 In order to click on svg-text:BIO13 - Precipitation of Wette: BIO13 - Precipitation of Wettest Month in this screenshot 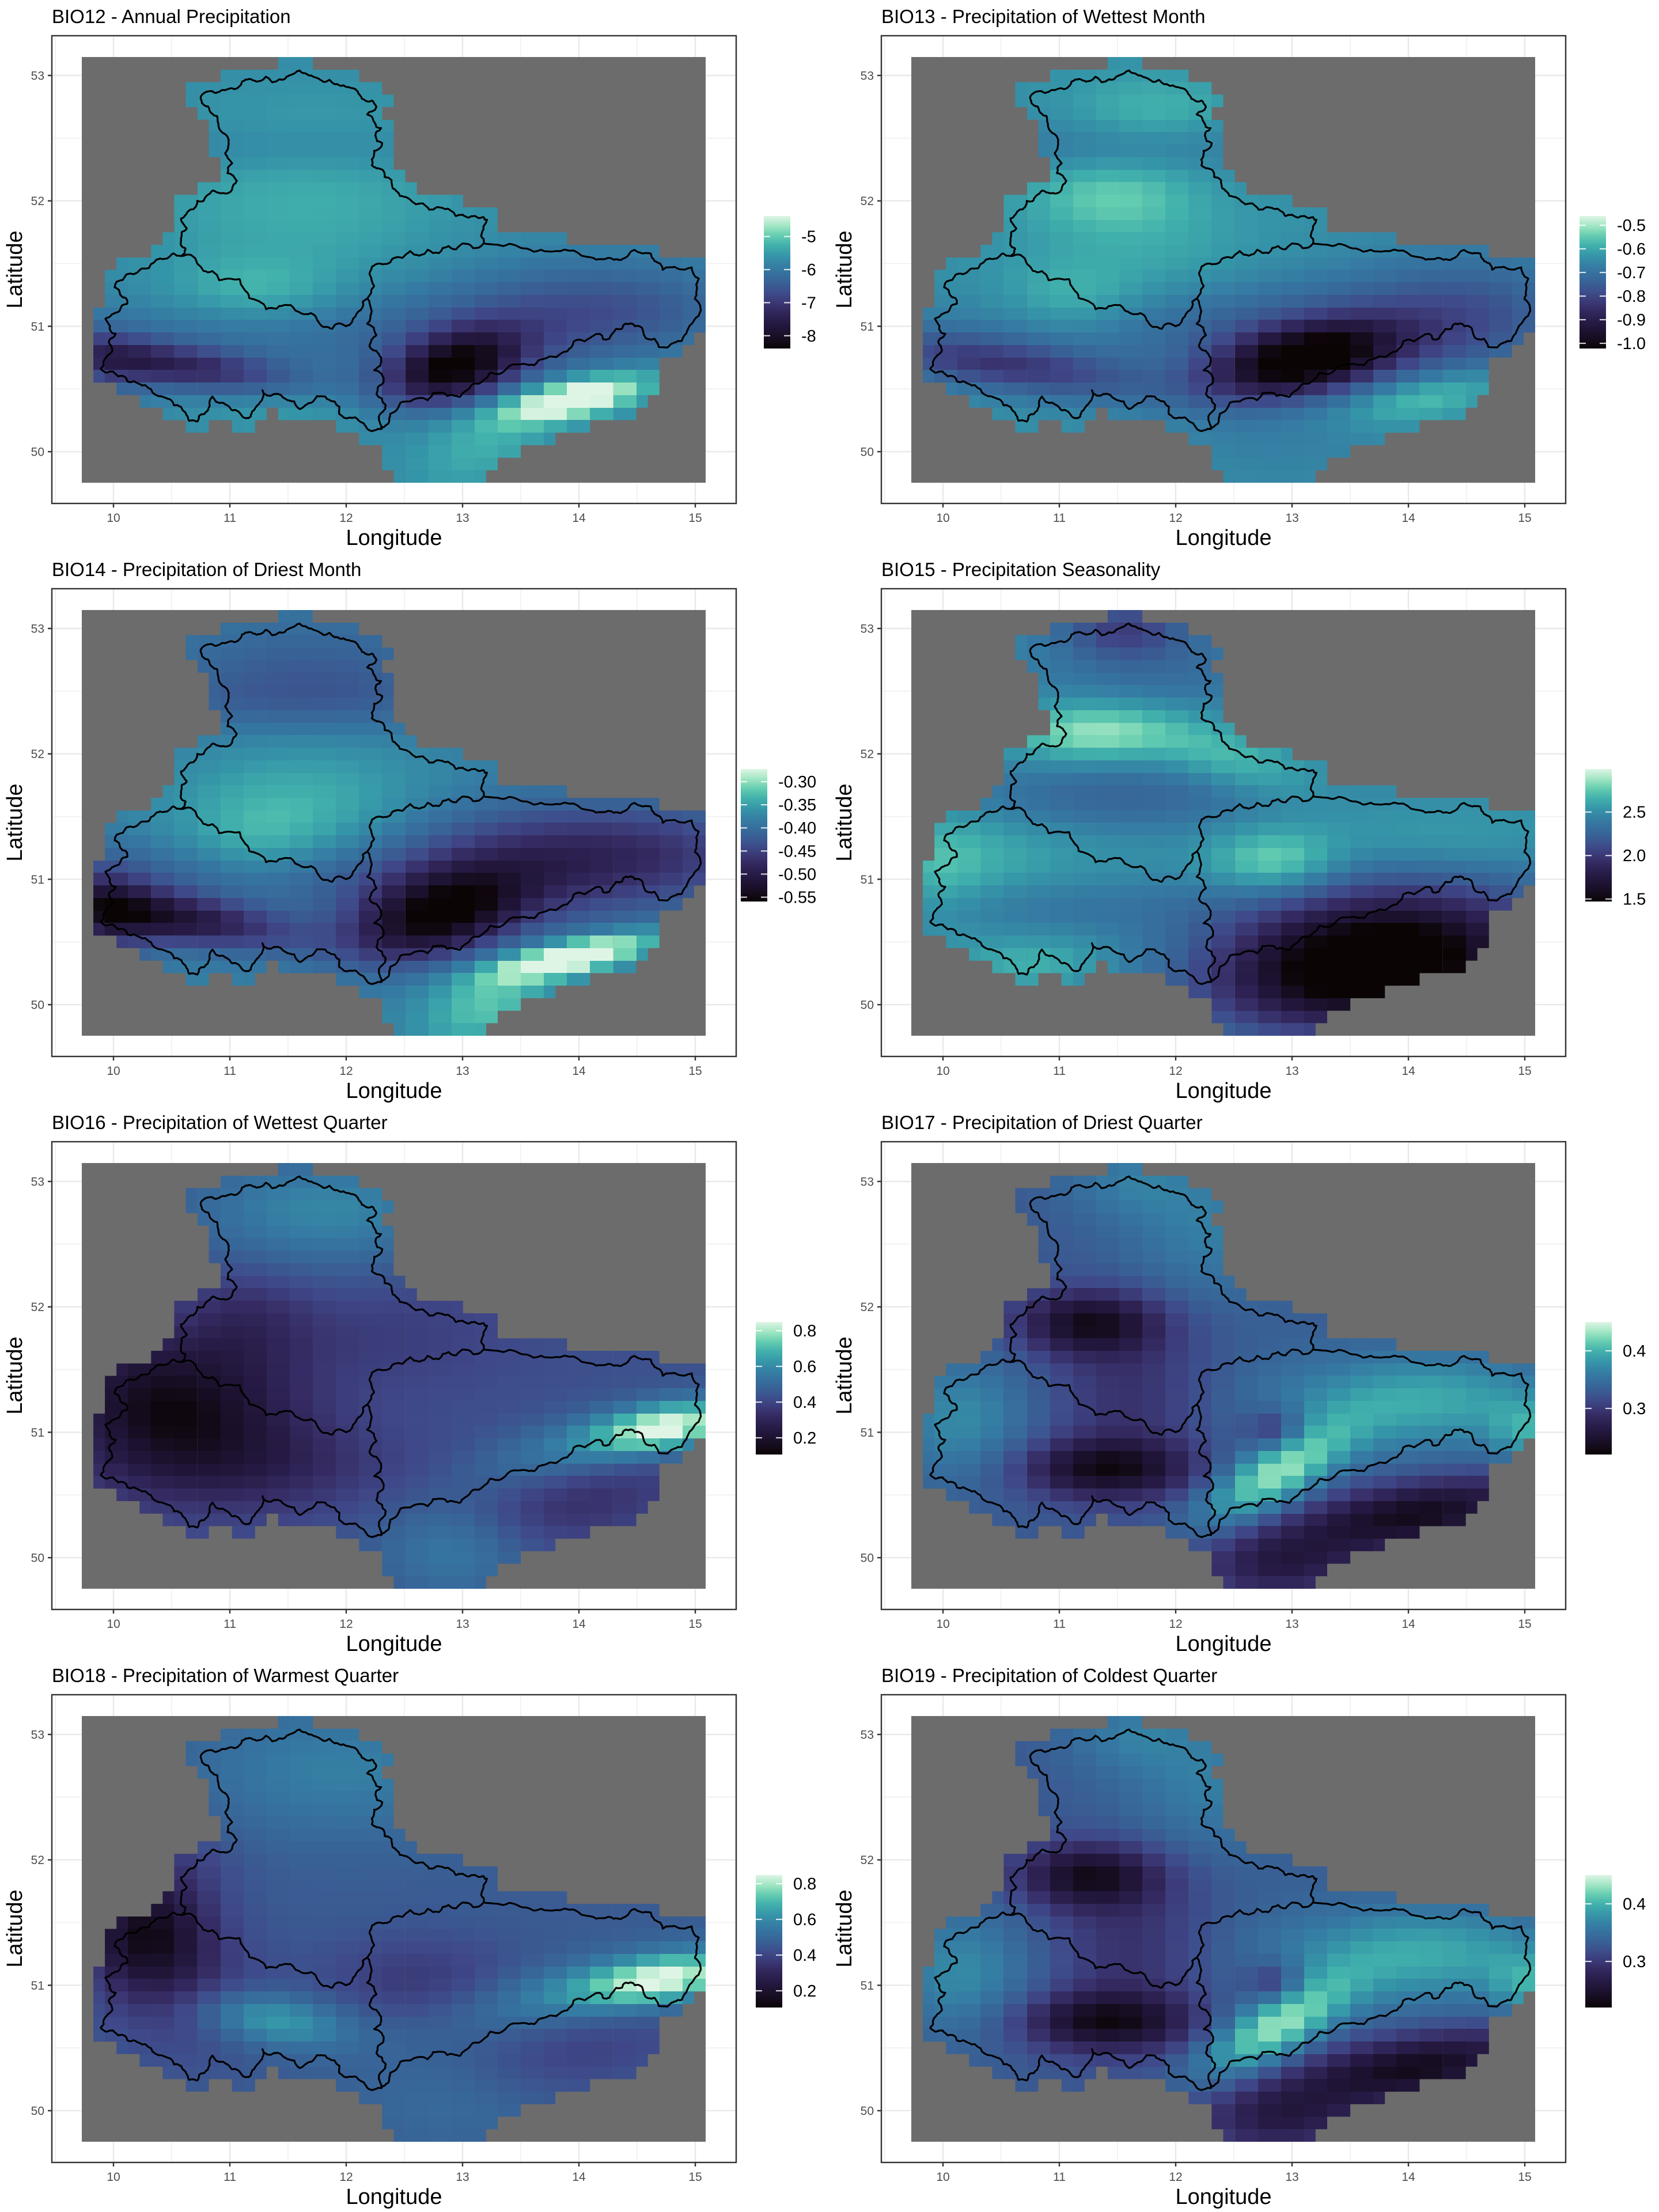, I will do `click(1043, 16)`.